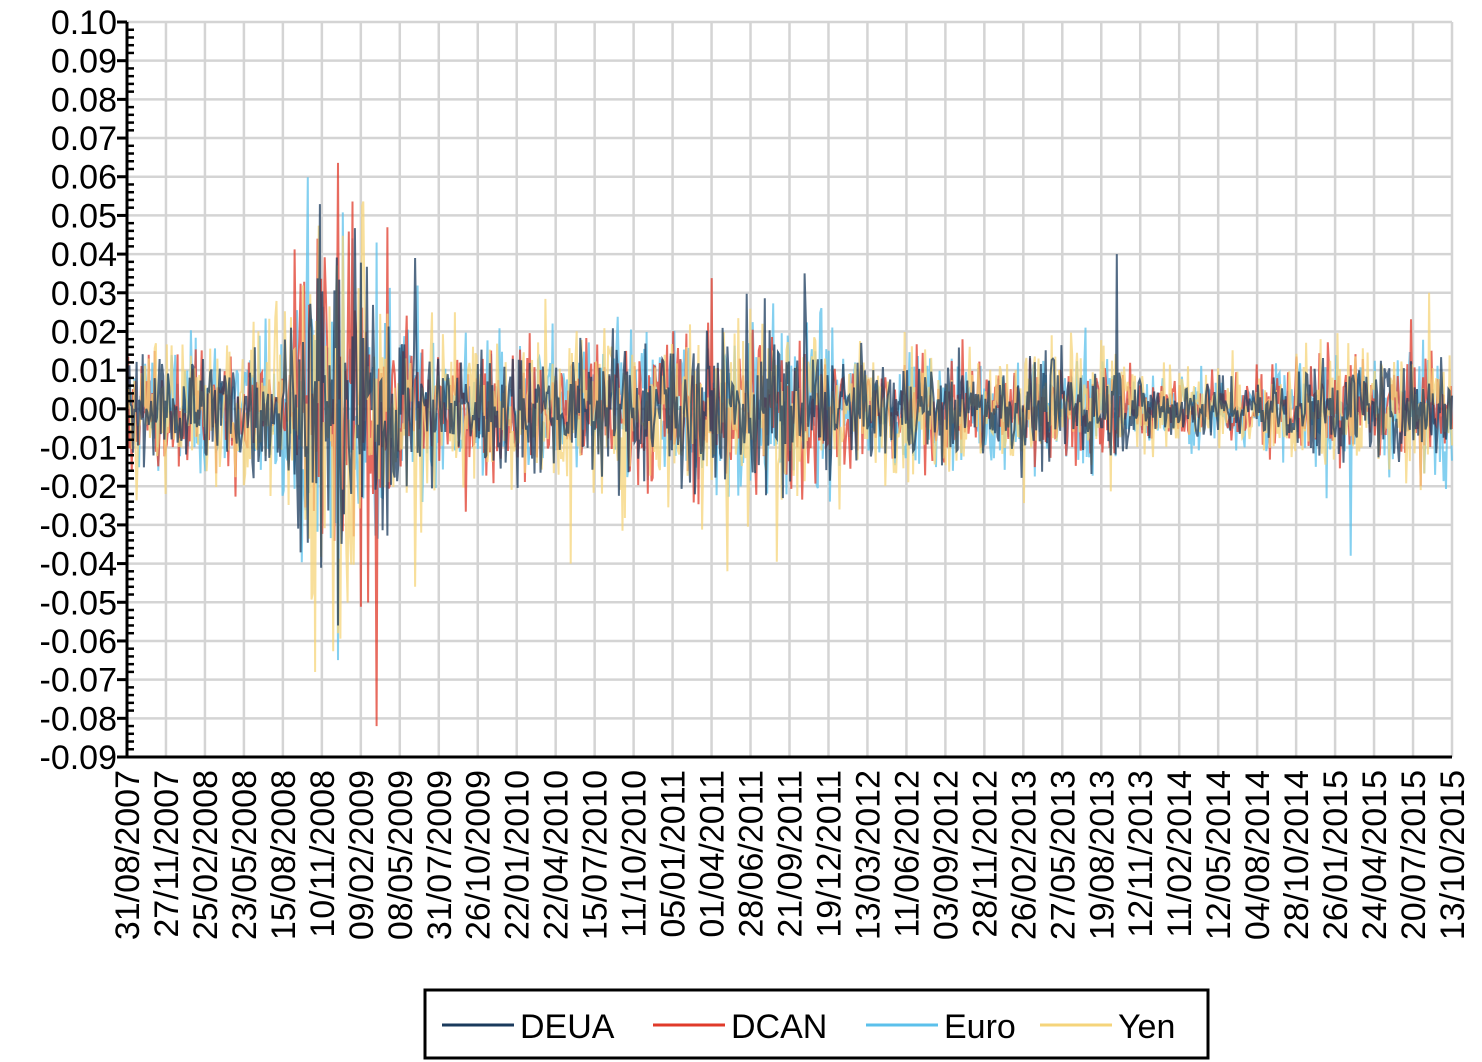 This screenshot has height=1062, width=1482. What do you see at coordinates (557, 855) in the screenshot?
I see `x-tick-label: 22/04/2010` at bounding box center [557, 855].